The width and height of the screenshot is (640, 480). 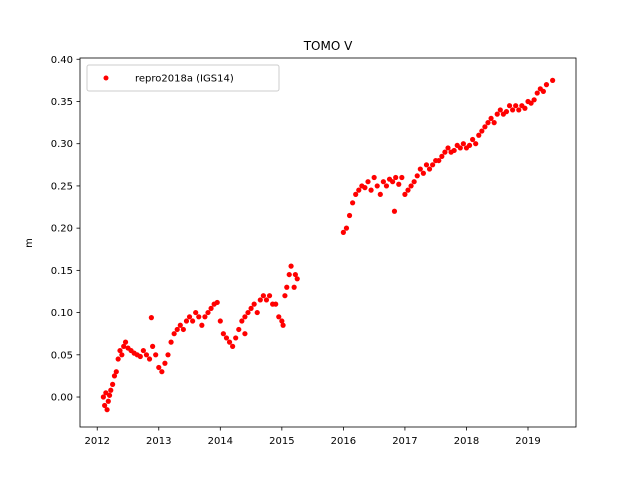 I want to click on x-tick-label: 2018, so click(x=466, y=441).